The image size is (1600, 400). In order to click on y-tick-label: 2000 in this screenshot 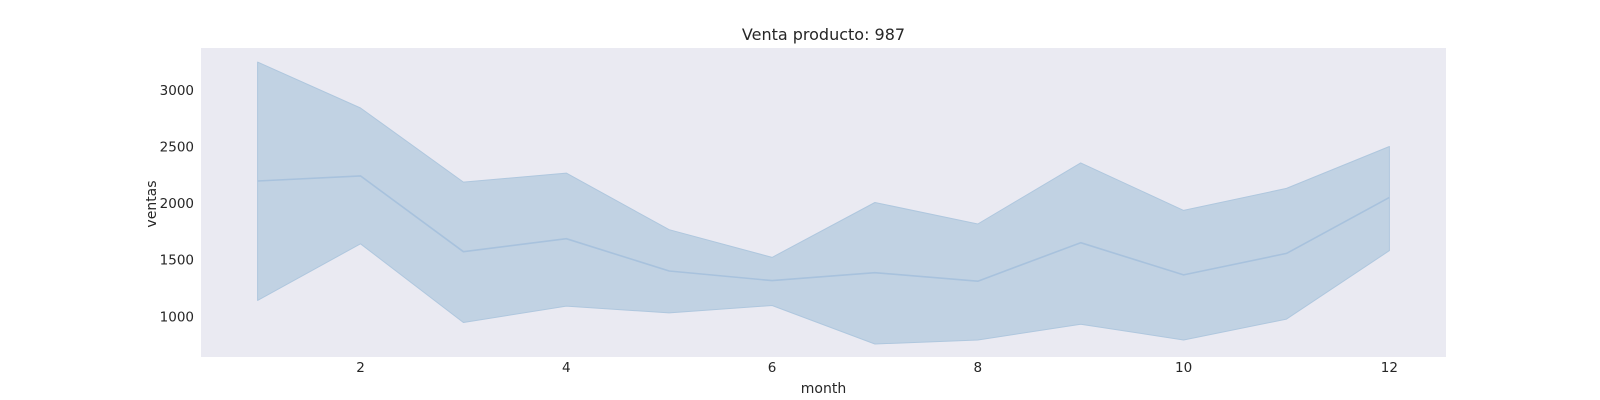, I will do `click(177, 204)`.